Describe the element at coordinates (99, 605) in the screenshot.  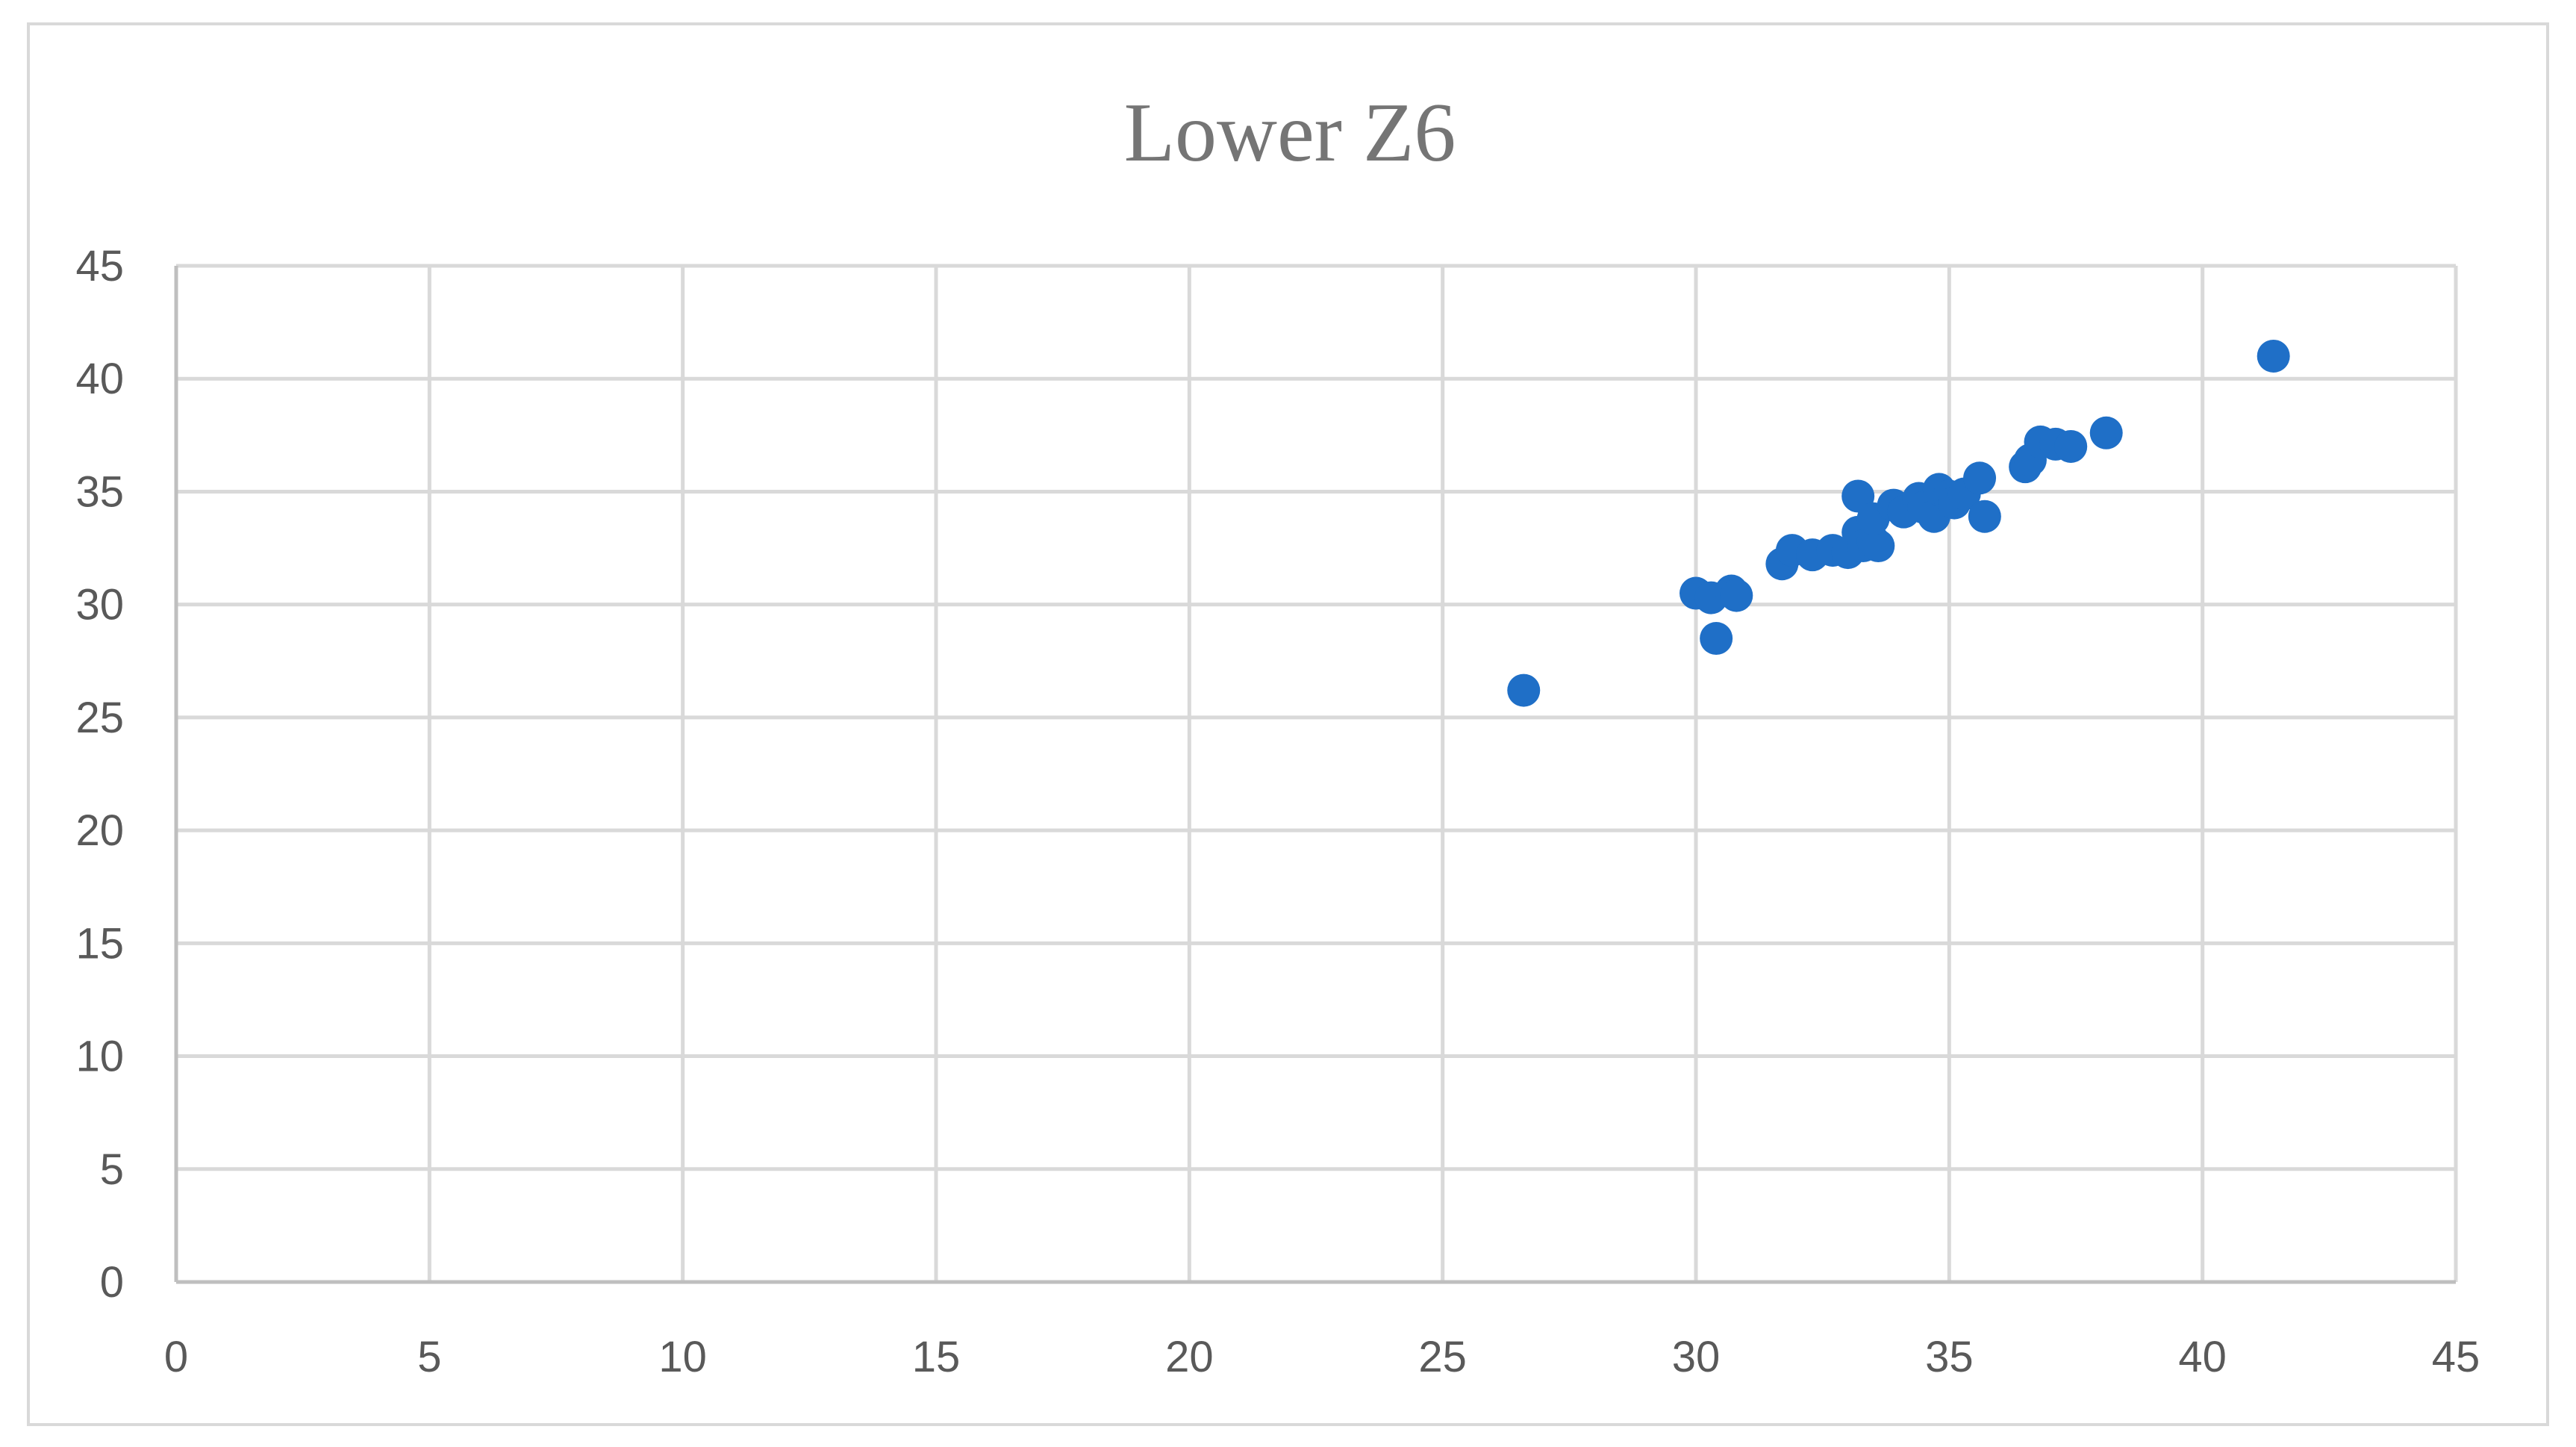
I see `y-tick-label: 30` at that location.